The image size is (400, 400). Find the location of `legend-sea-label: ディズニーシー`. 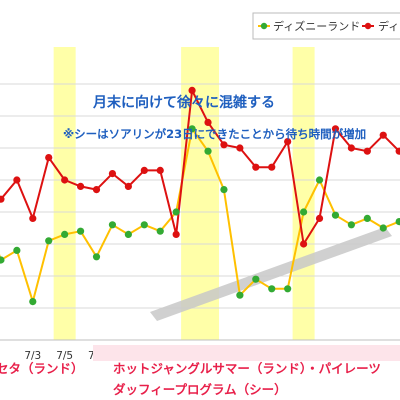

legend-sea-label: ディズニーシー is located at coordinates (389, 26).